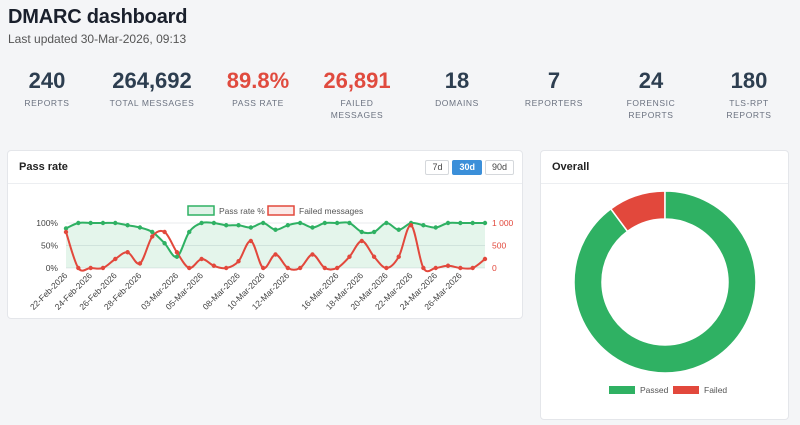  What do you see at coordinates (749, 103) in the screenshot?
I see `stat-label-line1: TLS-RPT` at bounding box center [749, 103].